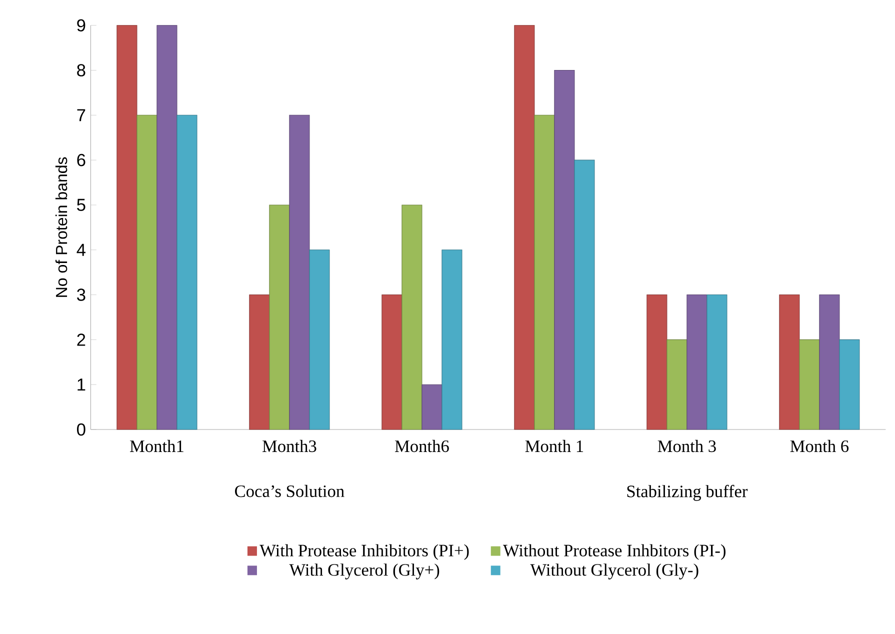  Describe the element at coordinates (81, 430) in the screenshot. I see `y-tick-label: 0` at that location.